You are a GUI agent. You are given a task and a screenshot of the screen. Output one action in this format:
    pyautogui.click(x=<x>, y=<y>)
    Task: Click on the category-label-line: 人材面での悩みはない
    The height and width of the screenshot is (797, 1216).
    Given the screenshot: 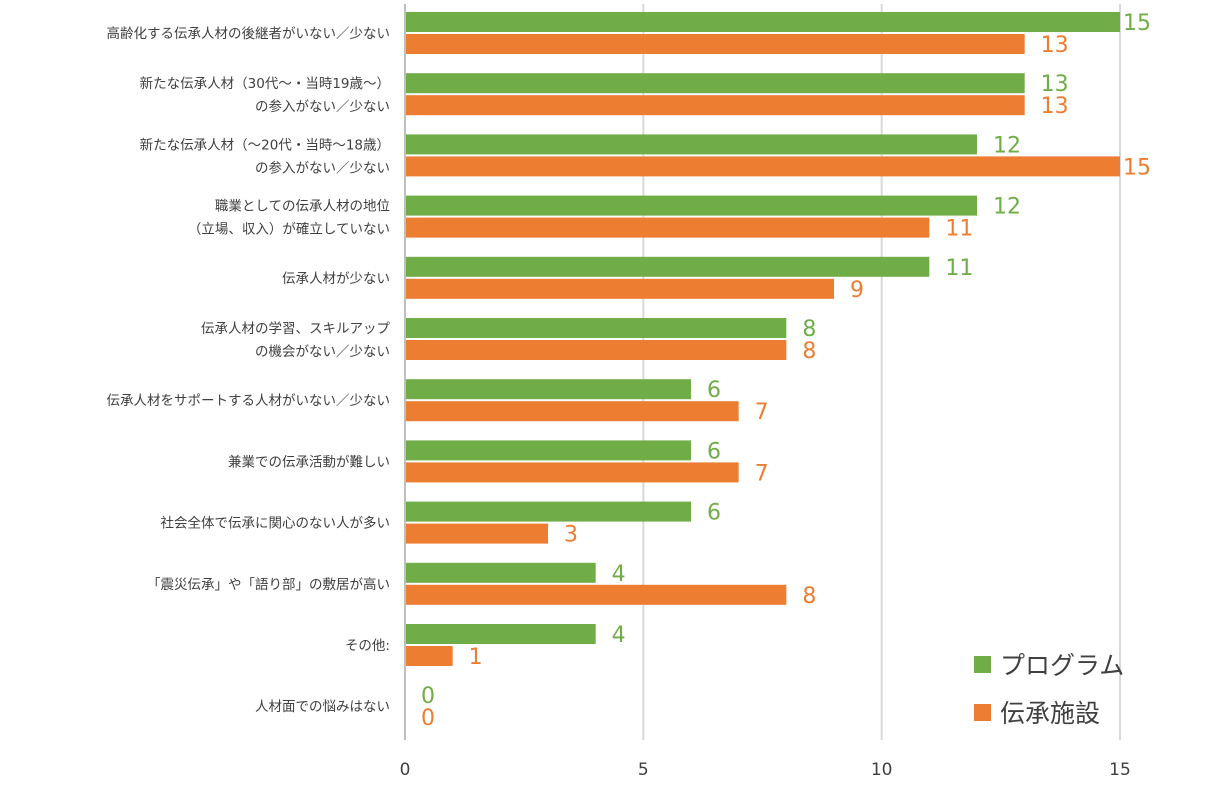 What is the action you would take?
    pyautogui.click(x=322, y=707)
    